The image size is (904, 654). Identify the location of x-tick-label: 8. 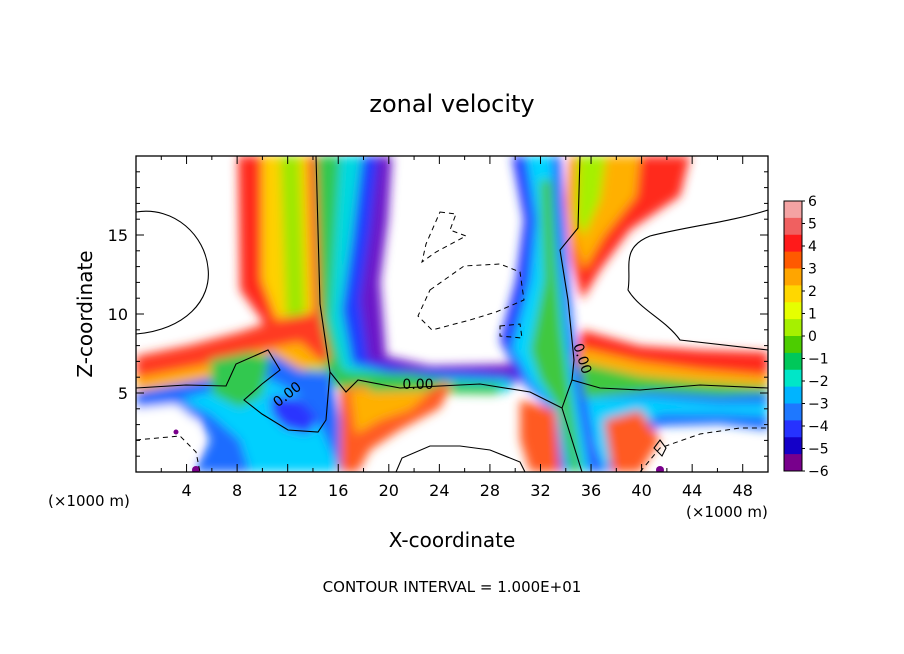
(237, 490).